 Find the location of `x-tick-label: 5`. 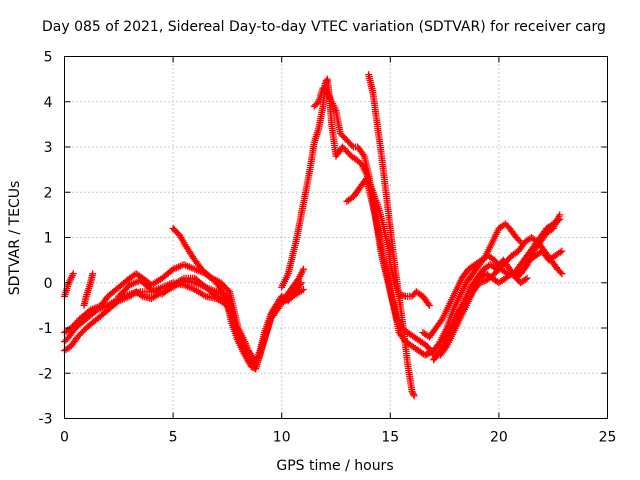

x-tick-label: 5 is located at coordinates (173, 438).